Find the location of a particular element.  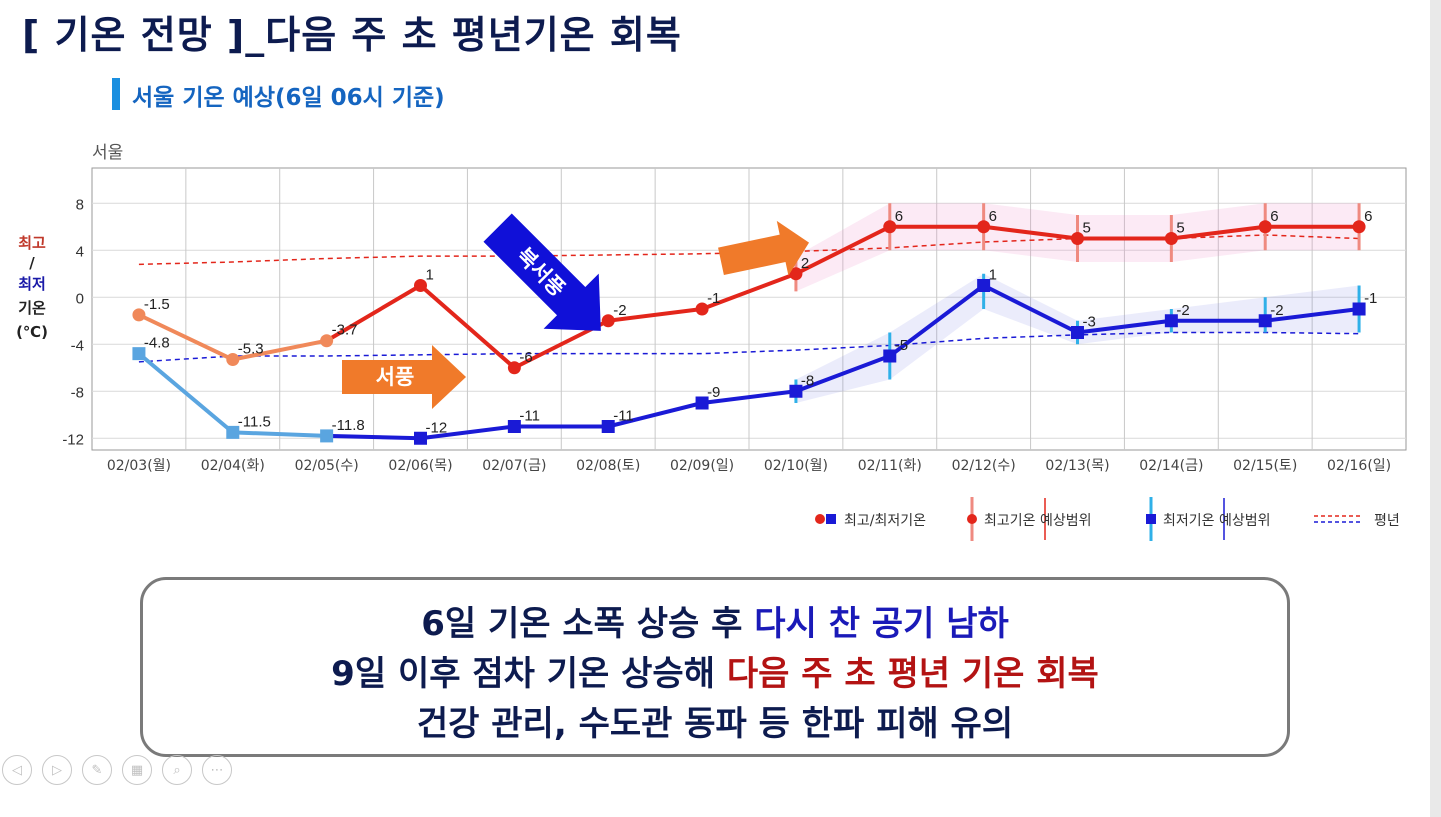

summary-line-2: 9일 이후 점차 기온 상승해 다음 주 초 평년 기온 회복 is located at coordinates (715, 670).